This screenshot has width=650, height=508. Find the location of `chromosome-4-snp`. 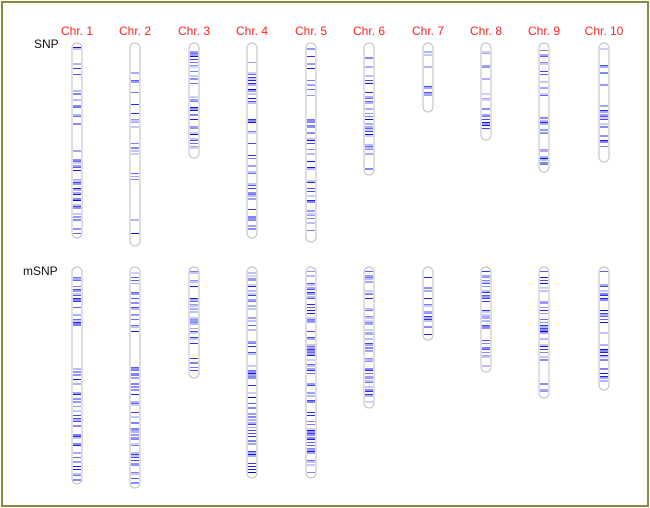

chromosome-4-snp is located at coordinates (252, 140).